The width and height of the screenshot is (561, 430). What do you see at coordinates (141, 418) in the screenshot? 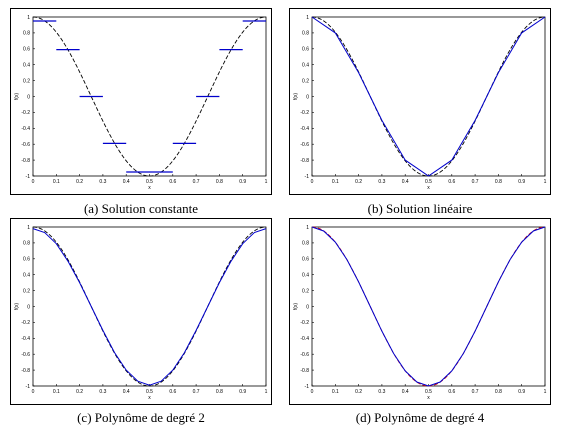
I see `caption-degree2: (c) Polynôme de degré 2` at bounding box center [141, 418].